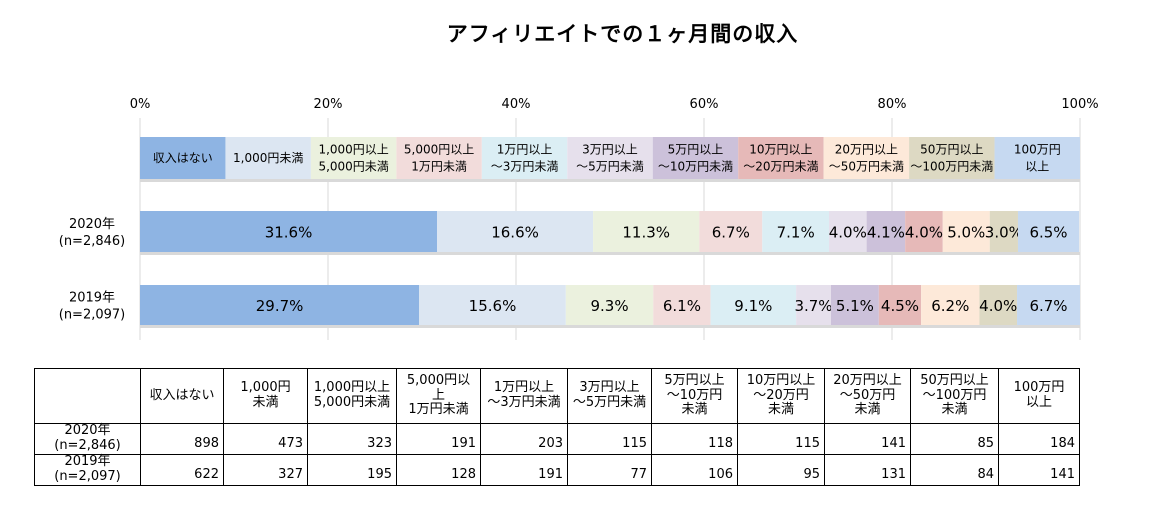 The width and height of the screenshot is (1157, 532). I want to click on table-header-cell: 100万円 以上, so click(1039, 396).